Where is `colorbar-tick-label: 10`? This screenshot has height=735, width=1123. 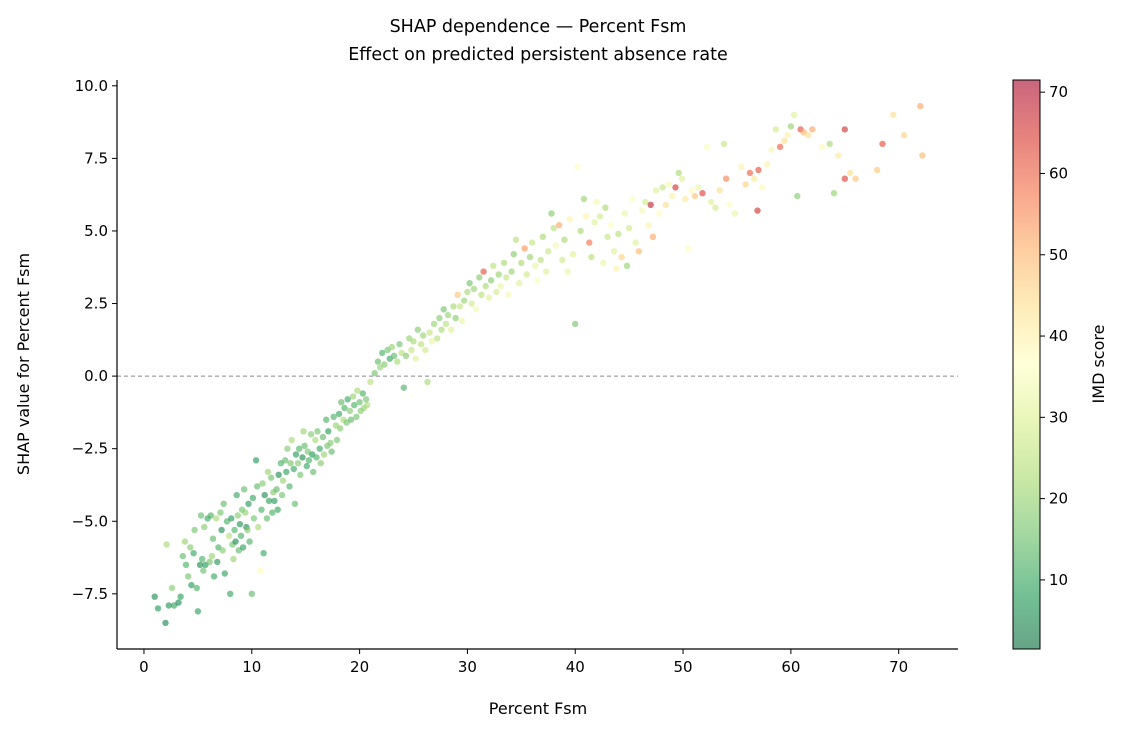
colorbar-tick-label: 10 is located at coordinates (1058, 580).